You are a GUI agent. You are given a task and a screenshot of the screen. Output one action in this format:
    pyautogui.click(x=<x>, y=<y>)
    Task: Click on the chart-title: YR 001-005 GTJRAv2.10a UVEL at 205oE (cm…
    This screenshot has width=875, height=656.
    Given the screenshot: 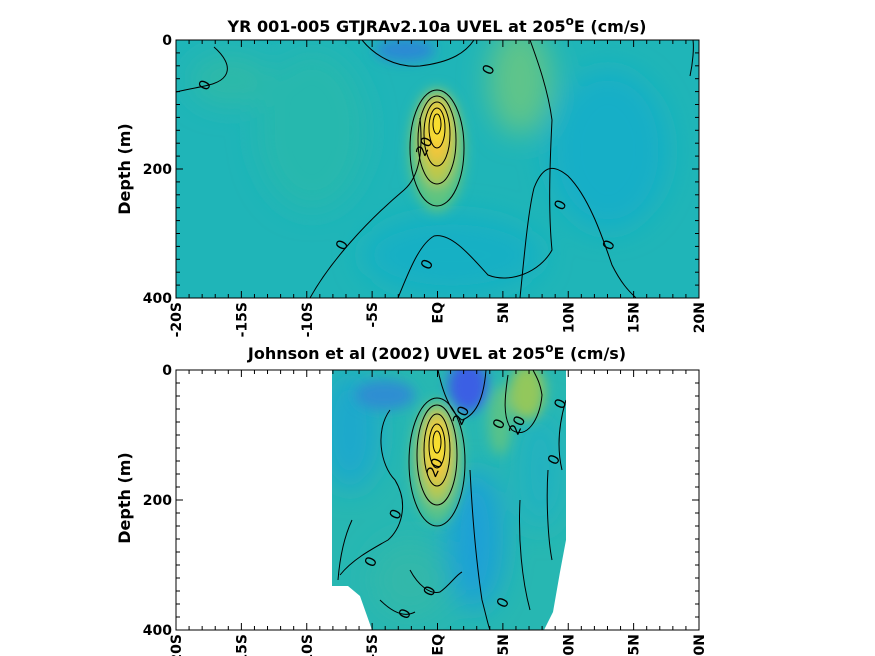 What is the action you would take?
    pyautogui.click(x=437, y=25)
    